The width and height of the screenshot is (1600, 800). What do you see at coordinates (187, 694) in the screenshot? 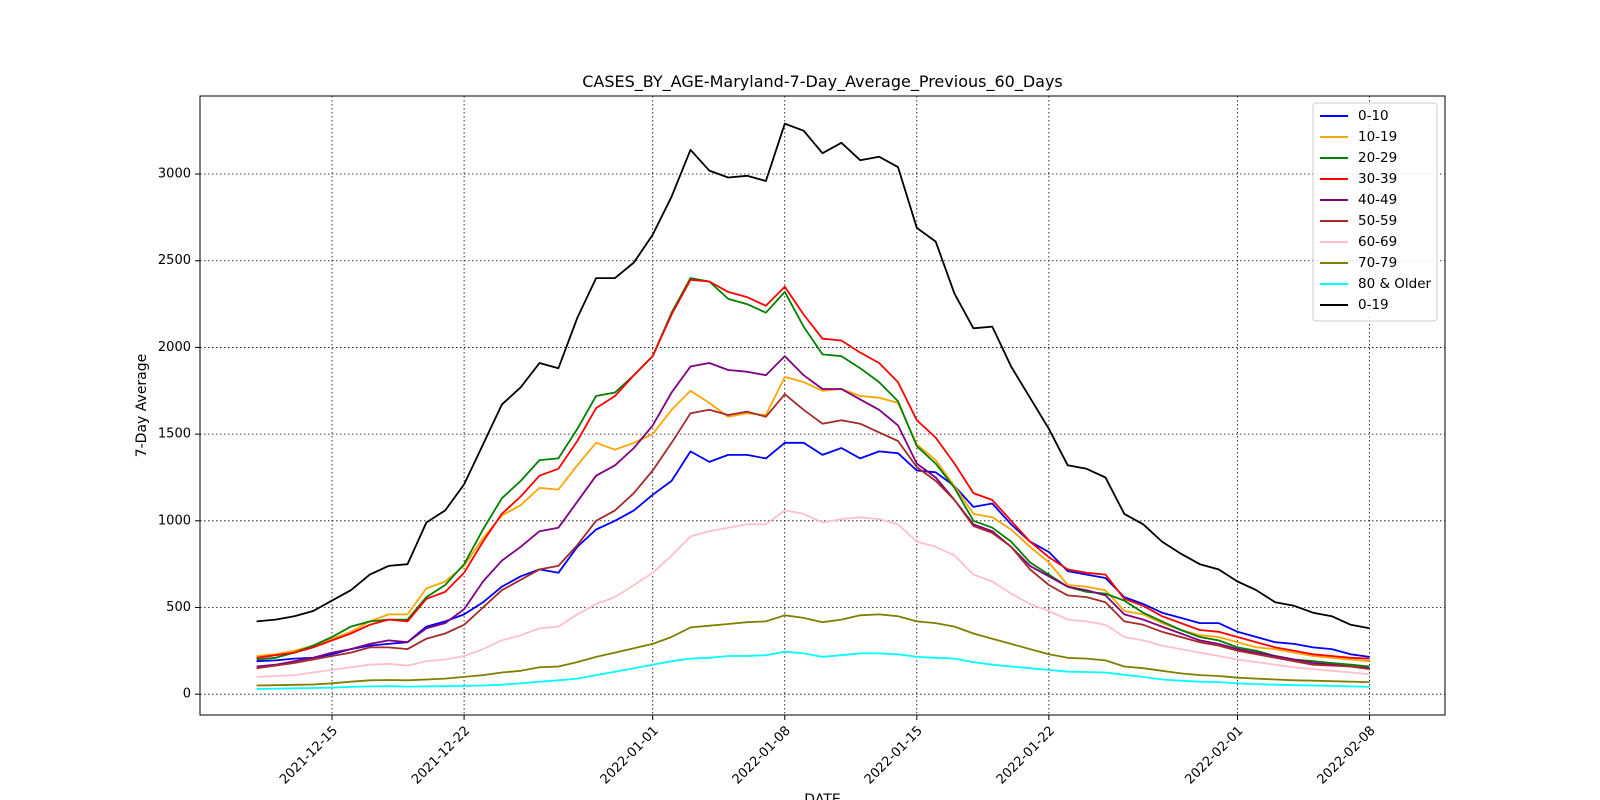
I see `y-tick-label: 0` at bounding box center [187, 694].